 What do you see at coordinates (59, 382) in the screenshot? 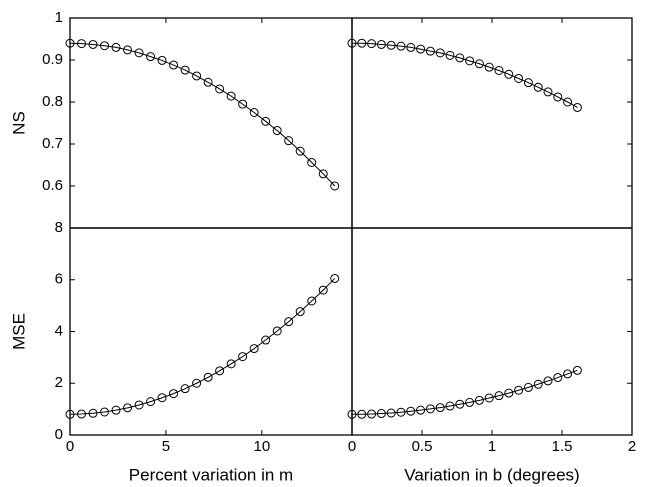
I see `y-tick-label: 2` at bounding box center [59, 382].